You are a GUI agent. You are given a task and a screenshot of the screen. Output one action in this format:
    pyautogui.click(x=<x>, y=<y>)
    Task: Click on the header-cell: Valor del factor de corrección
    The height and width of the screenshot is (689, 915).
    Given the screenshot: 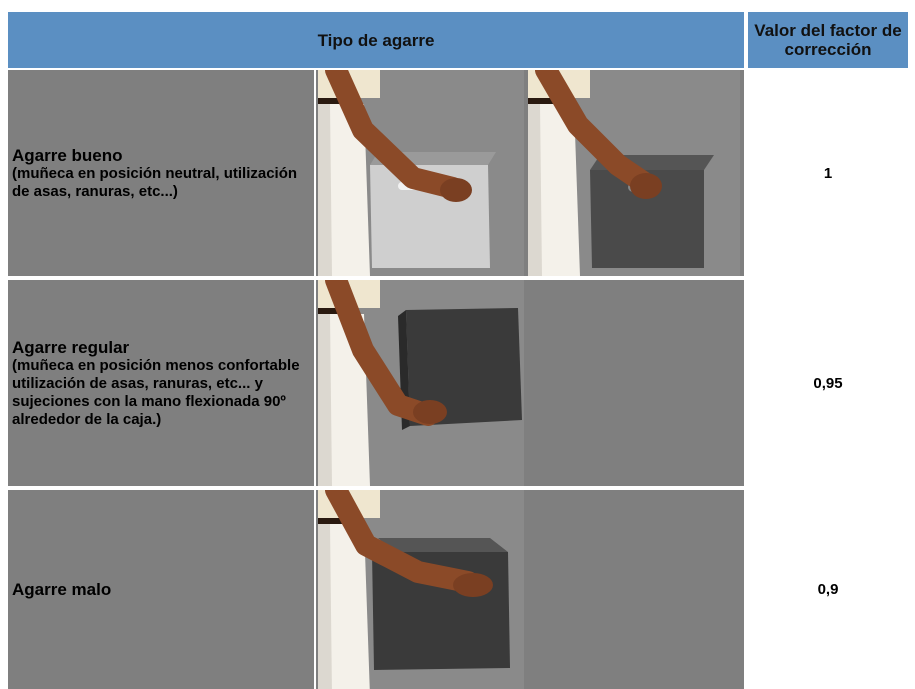 What is the action you would take?
    pyautogui.click(x=828, y=40)
    